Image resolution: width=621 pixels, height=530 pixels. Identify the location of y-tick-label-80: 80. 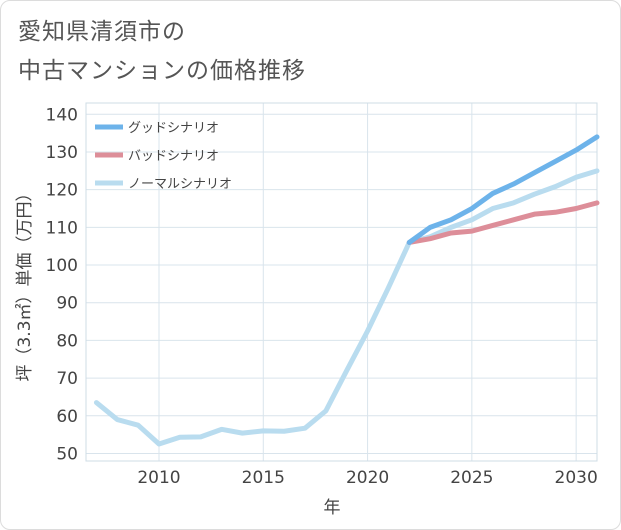
(67, 341).